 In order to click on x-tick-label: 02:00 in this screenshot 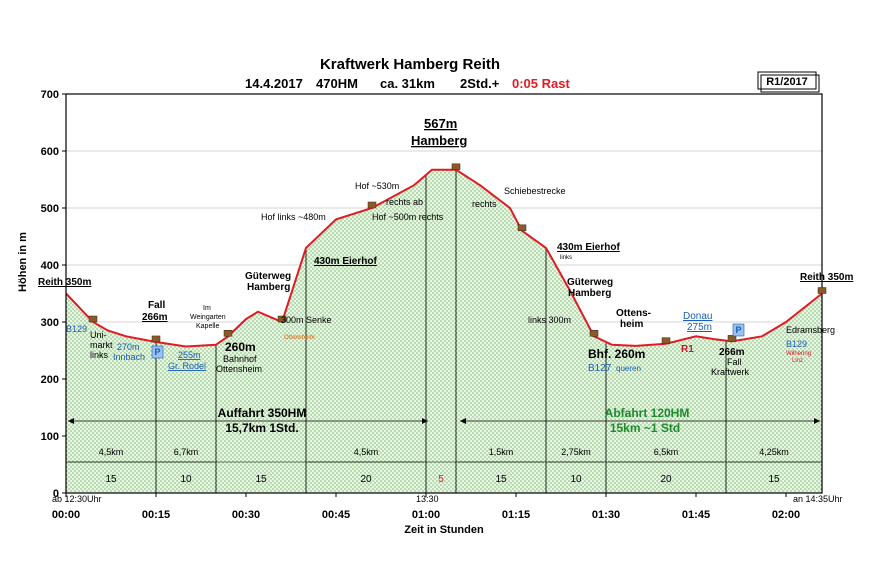, I will do `click(786, 515)`.